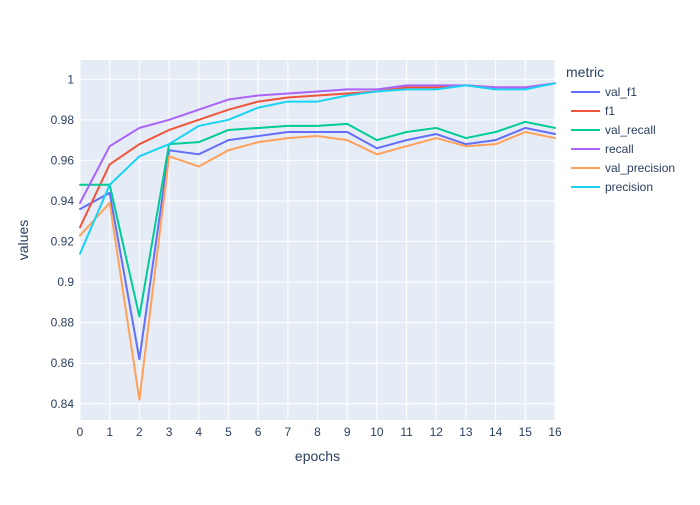 The width and height of the screenshot is (700, 505). What do you see at coordinates (23, 240) in the screenshot?
I see `y-axis-title: values` at bounding box center [23, 240].